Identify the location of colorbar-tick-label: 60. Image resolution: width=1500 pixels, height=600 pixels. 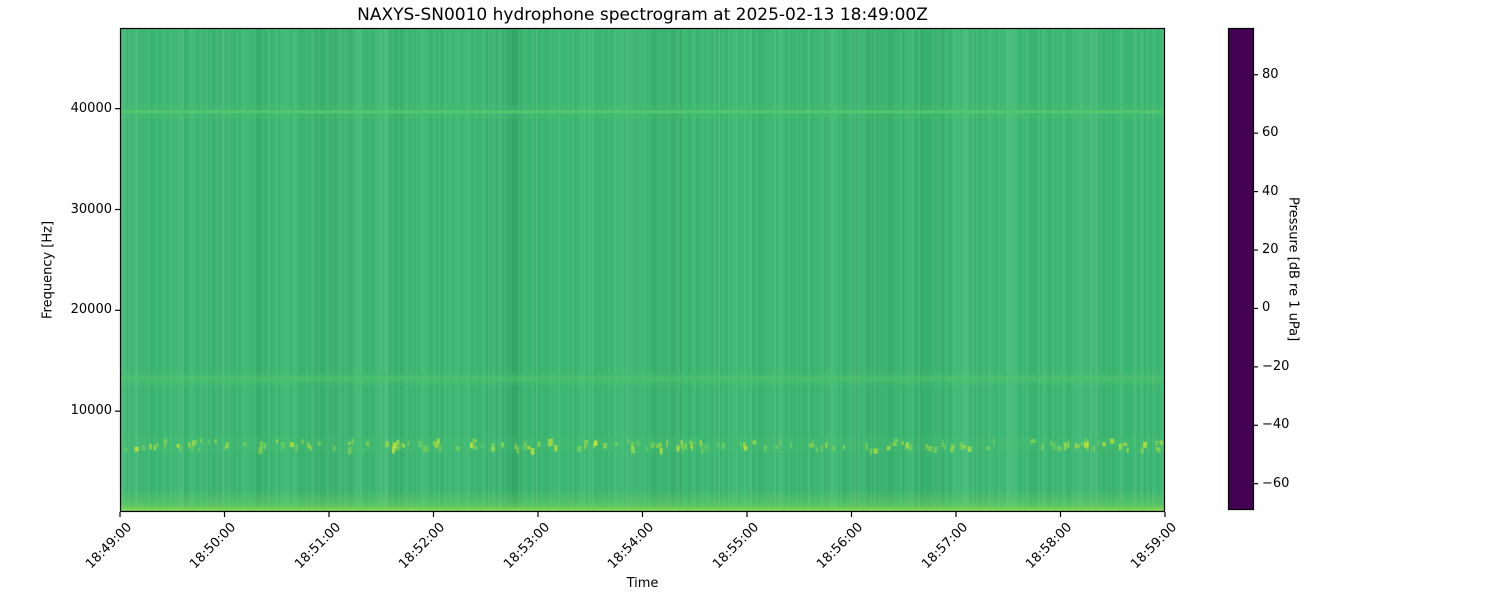
(1270, 133).